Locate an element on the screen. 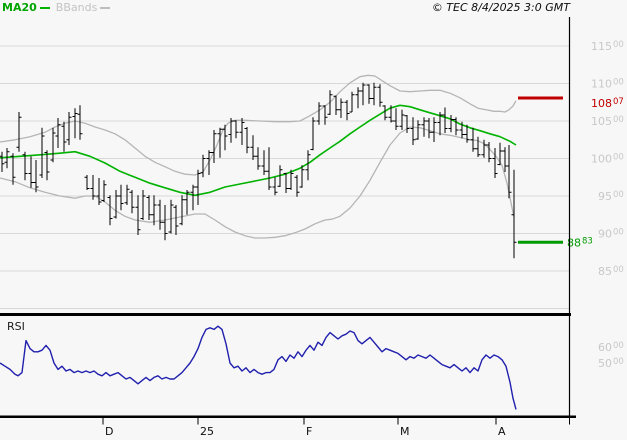 The width and height of the screenshot is (627, 440). legend-item-bbands: BBands is located at coordinates (83, 7).